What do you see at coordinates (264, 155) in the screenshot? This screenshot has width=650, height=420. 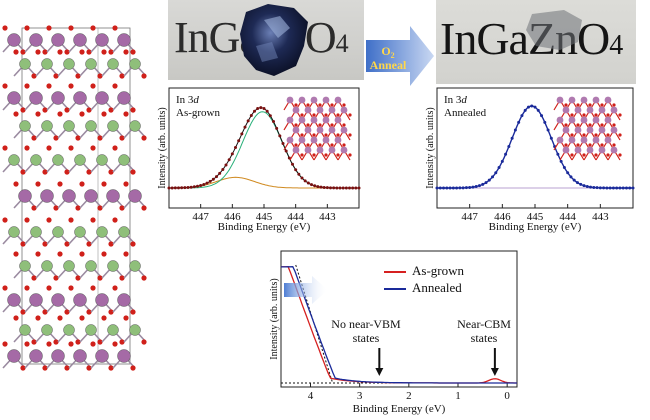 I see `xps-chart-asgrown: 447 446 445 444 443` at bounding box center [264, 155].